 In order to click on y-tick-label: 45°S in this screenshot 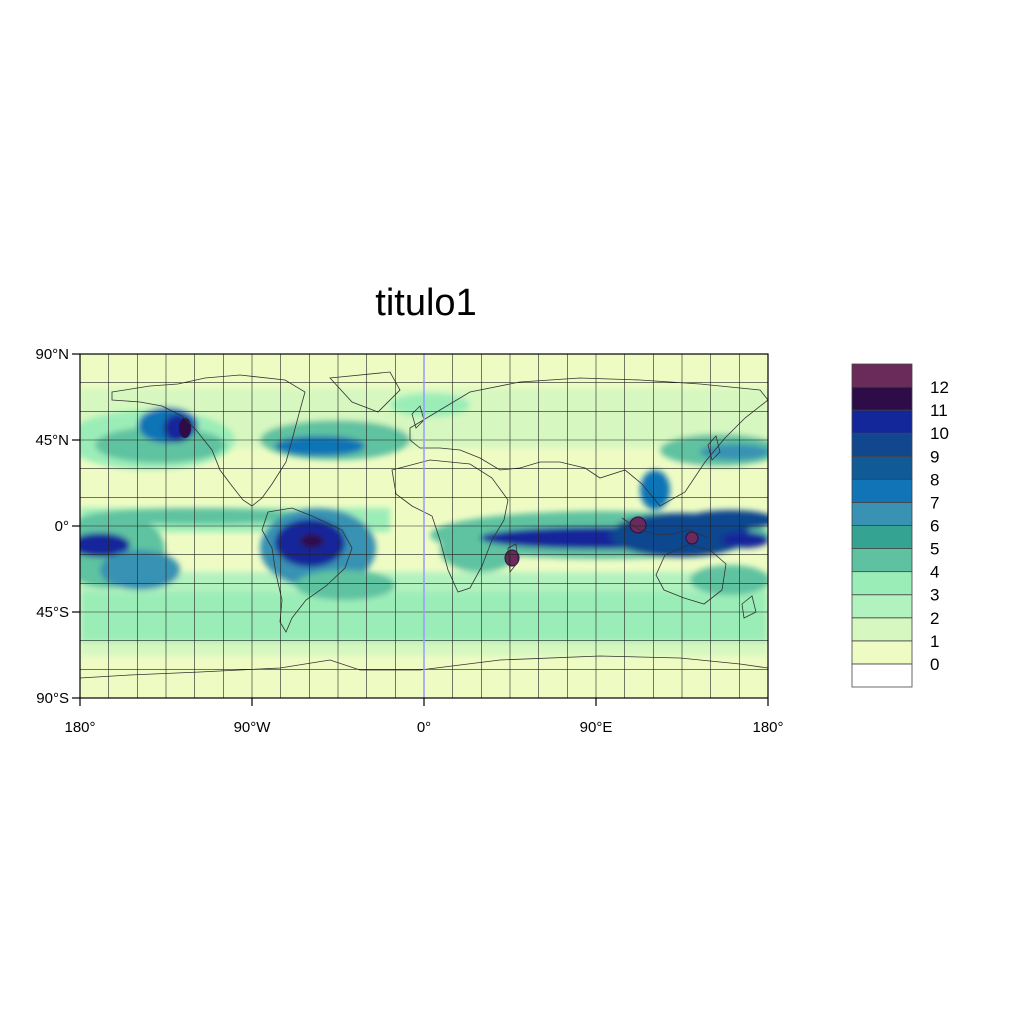, I will do `click(52, 612)`.